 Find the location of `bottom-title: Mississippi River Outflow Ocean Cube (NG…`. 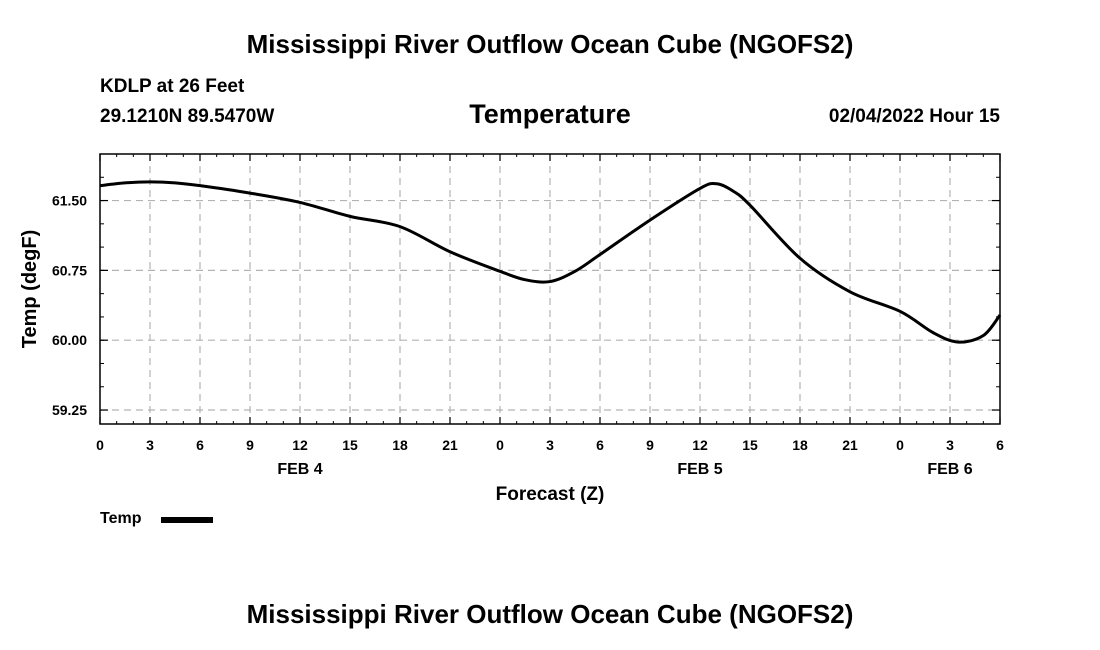

bottom-title: Mississippi River Outflow Ocean Cube (NG… is located at coordinates (550, 614).